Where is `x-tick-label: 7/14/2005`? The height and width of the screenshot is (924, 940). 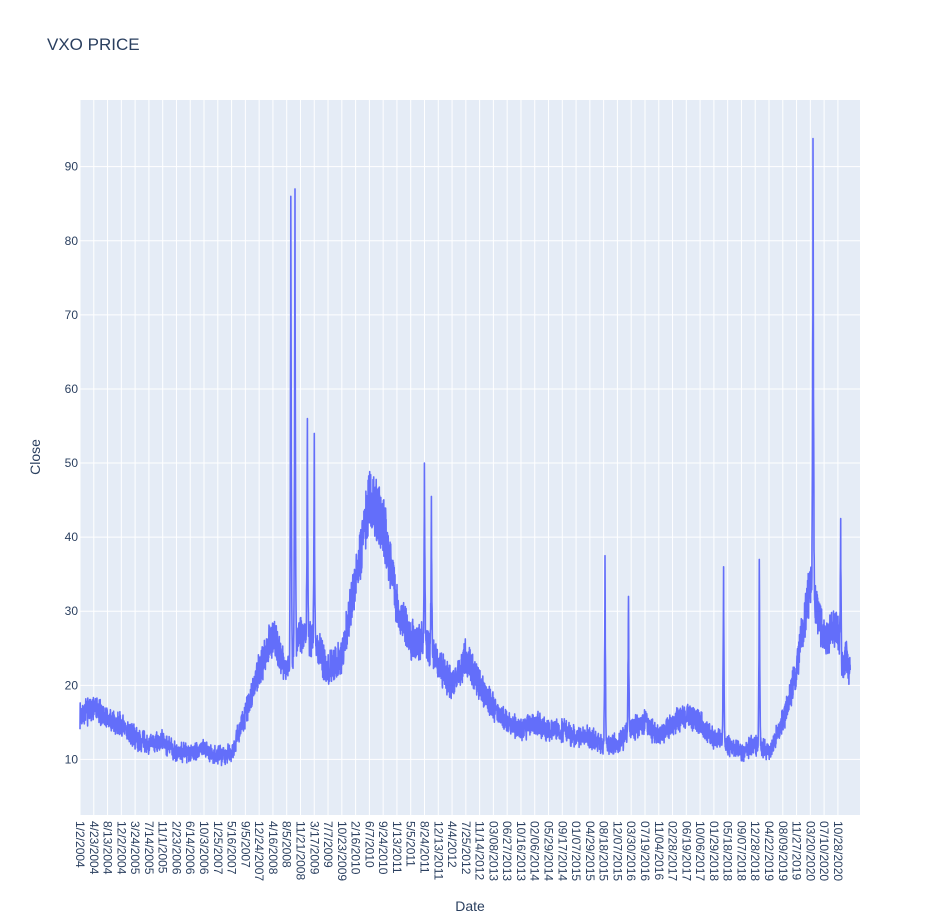
x-tick-label: 7/14/2005 is located at coordinates (149, 848).